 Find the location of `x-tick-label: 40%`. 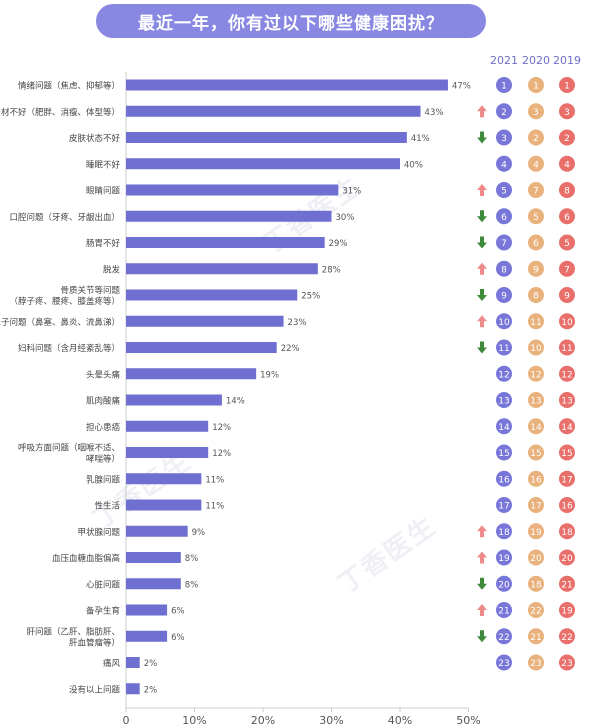

x-tick-label: 40% is located at coordinates (400, 720).